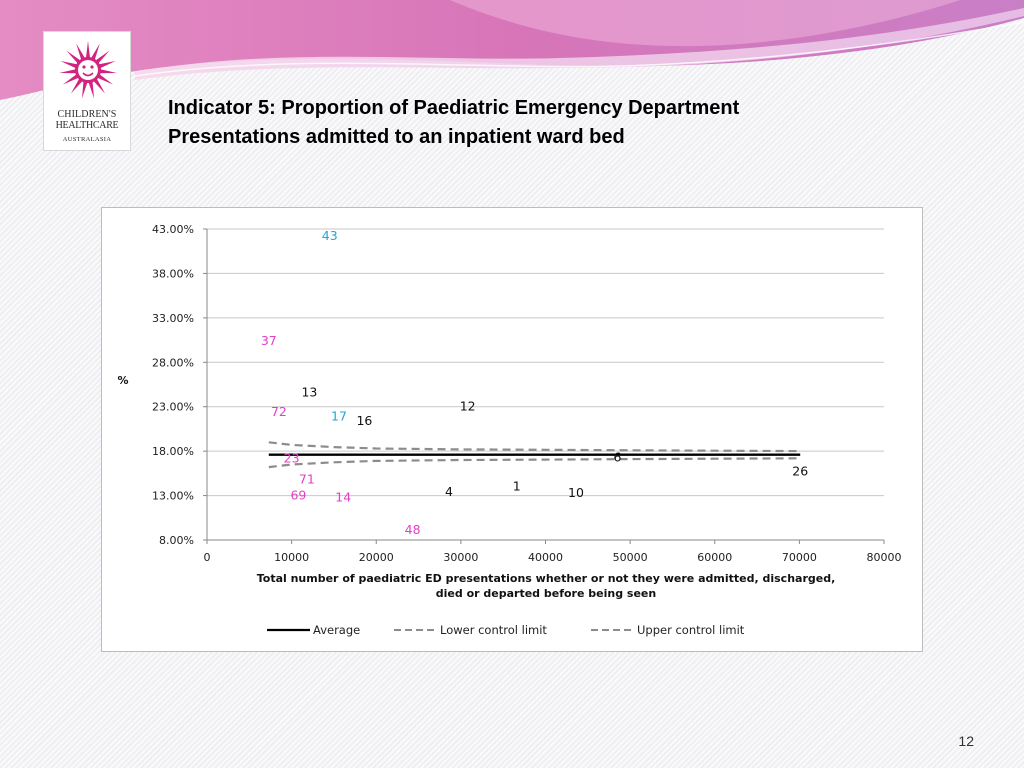  I want to click on data-point-label: 48, so click(413, 529).